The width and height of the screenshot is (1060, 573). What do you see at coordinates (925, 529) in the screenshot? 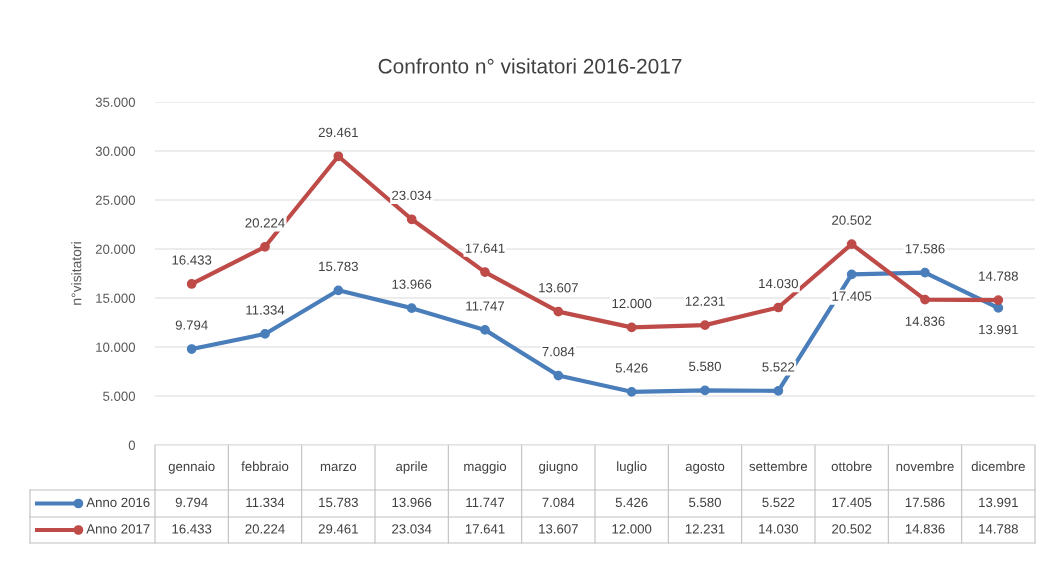
I see `data-label: 14.836` at bounding box center [925, 529].